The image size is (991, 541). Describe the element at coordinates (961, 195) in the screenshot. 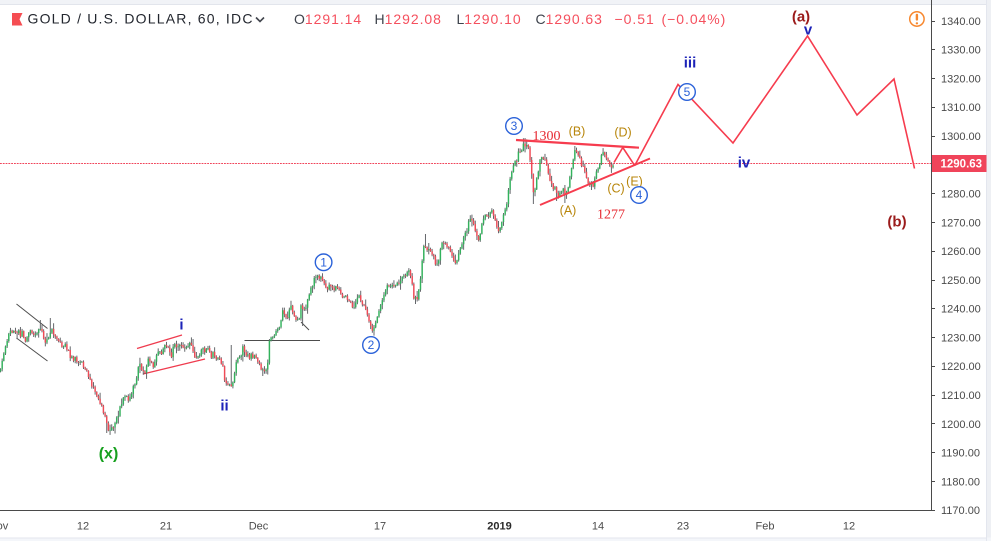

I see `svg-text: 1280.00` at that location.